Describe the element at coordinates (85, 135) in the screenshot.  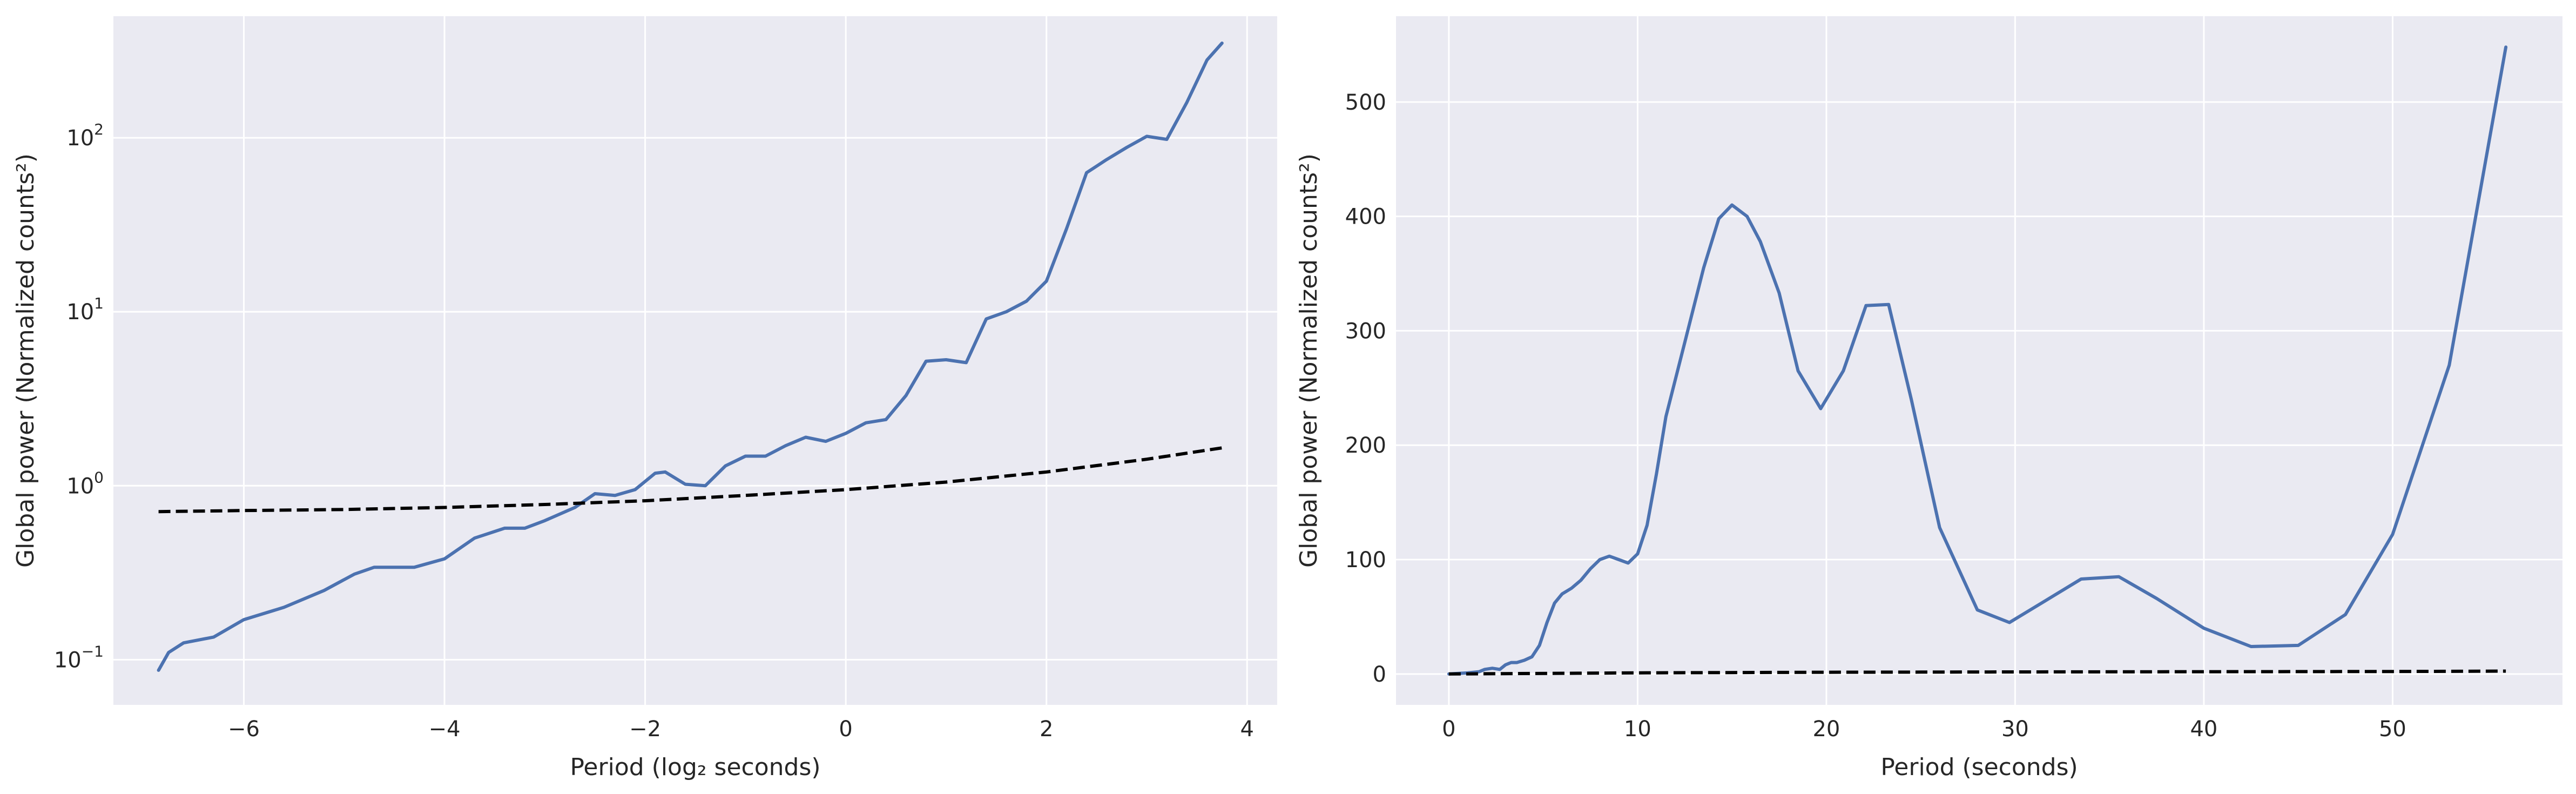
I see `y-tick-label: 10²` at that location.